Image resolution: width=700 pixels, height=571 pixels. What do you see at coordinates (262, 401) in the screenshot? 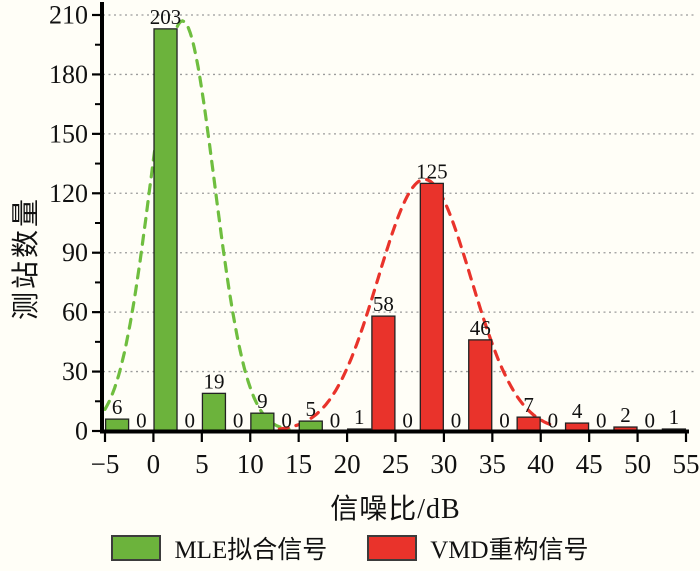
I see `bar-value-label: 9` at bounding box center [262, 401].